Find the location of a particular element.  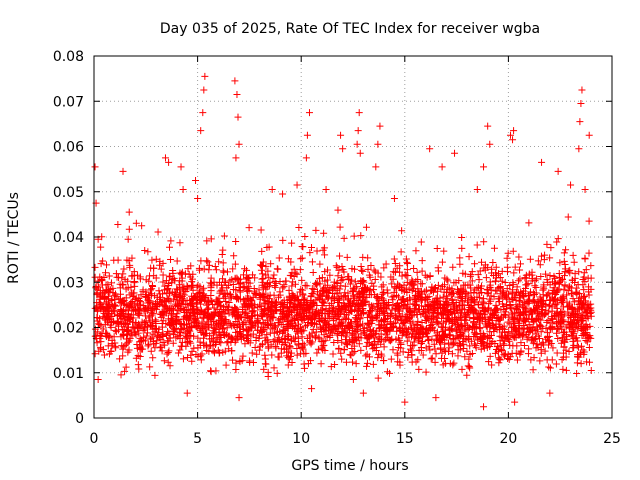

y-tick-label: 0 is located at coordinates (79, 419).